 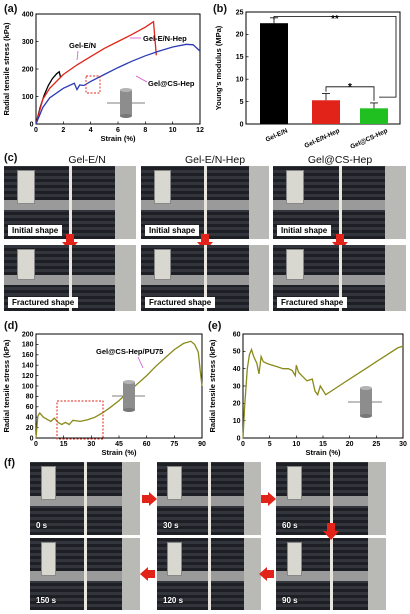 What do you see at coordinates (290, 600) in the screenshot?
I see `time-label: 90 s` at bounding box center [290, 600].